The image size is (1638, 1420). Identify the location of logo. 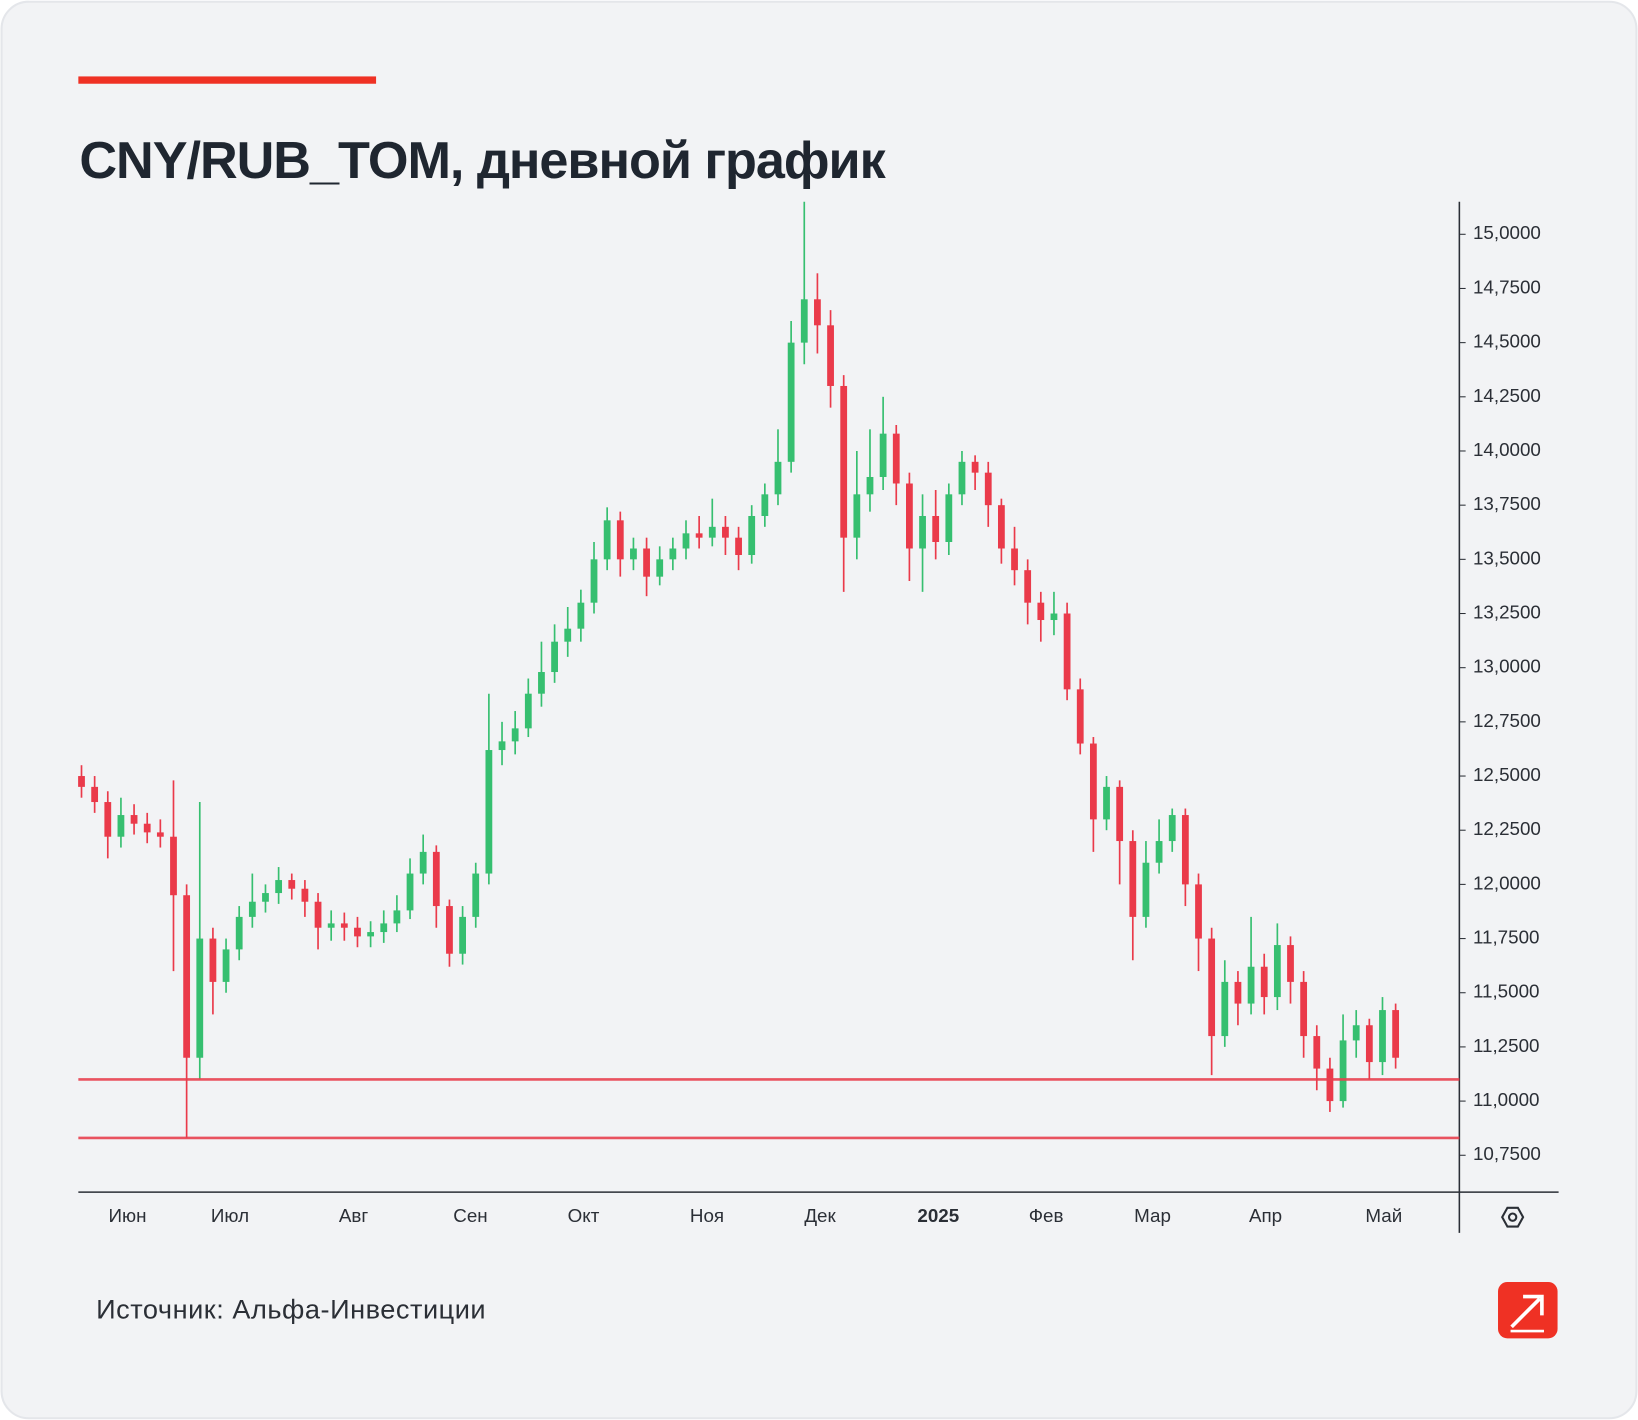
(1528, 1310).